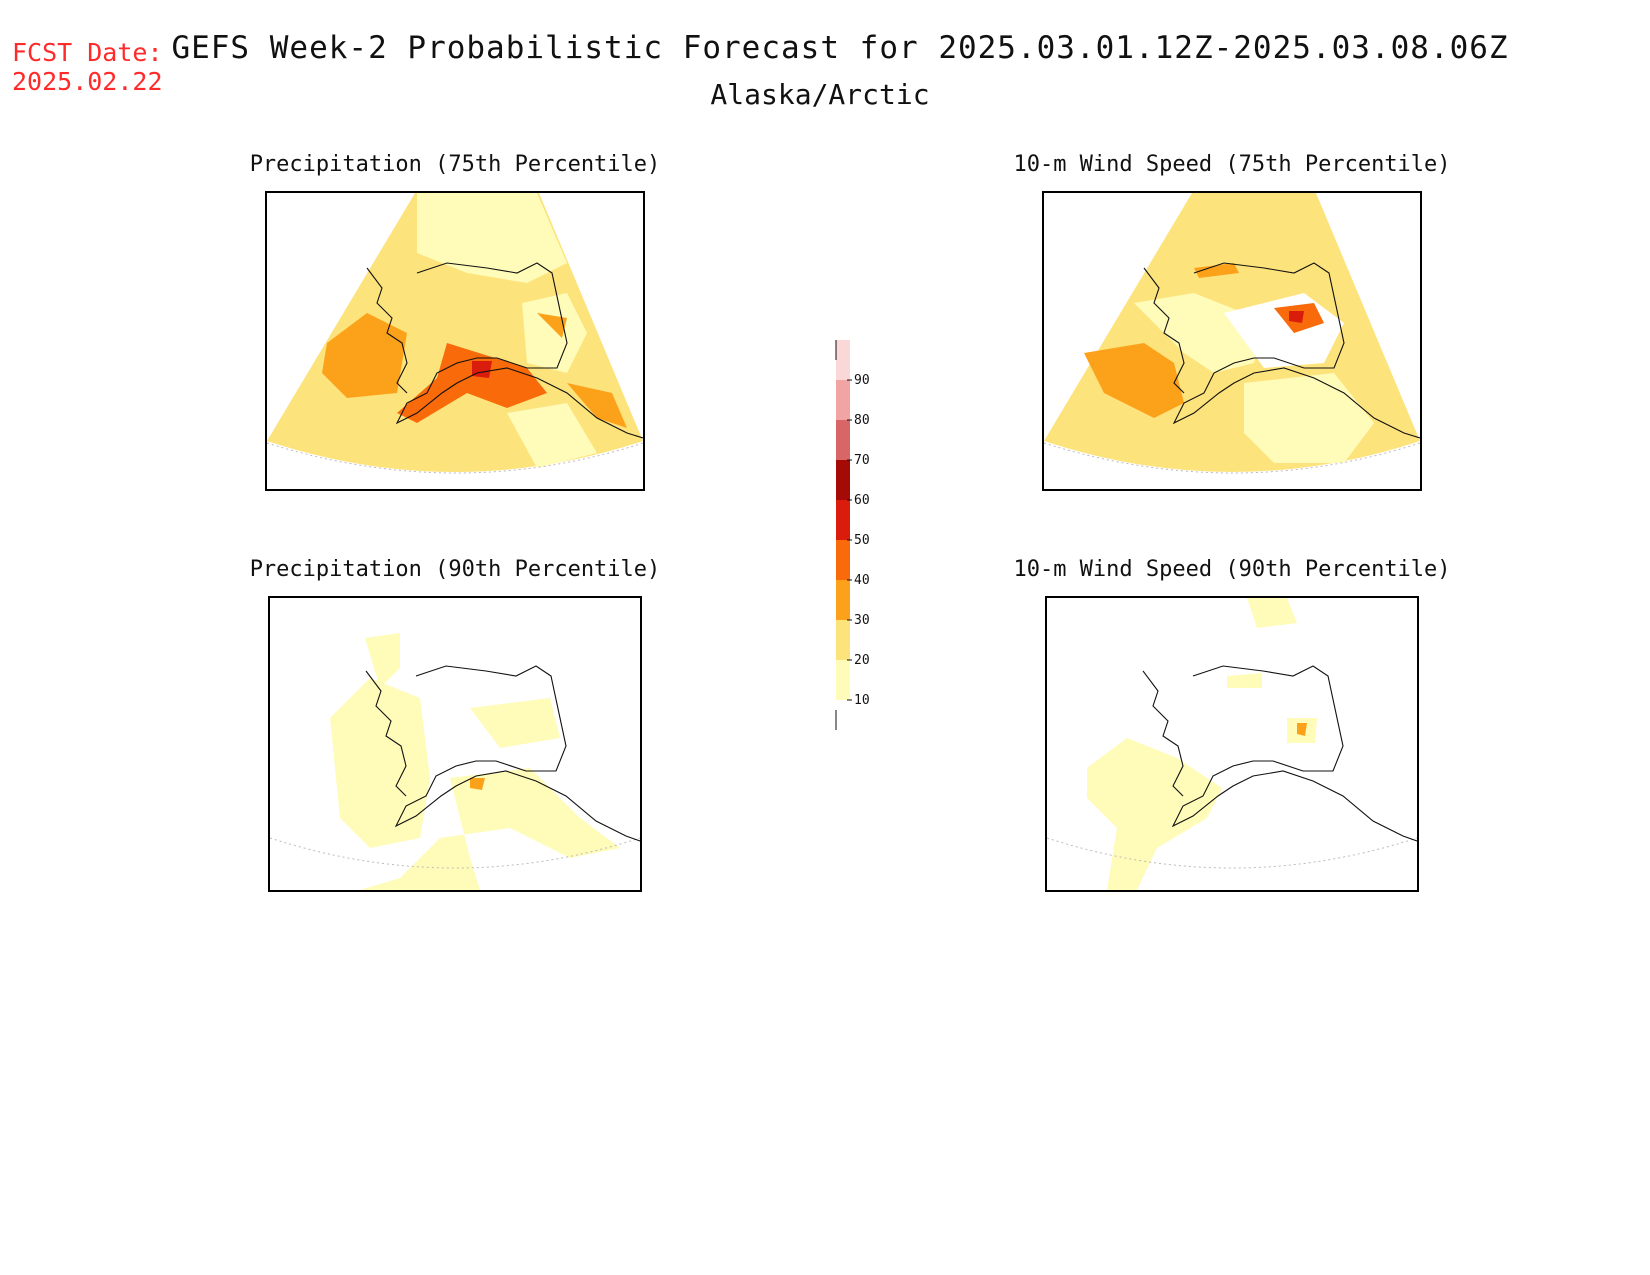  What do you see at coordinates (862, 620) in the screenshot?
I see `colorbar-label-30: 30` at bounding box center [862, 620].